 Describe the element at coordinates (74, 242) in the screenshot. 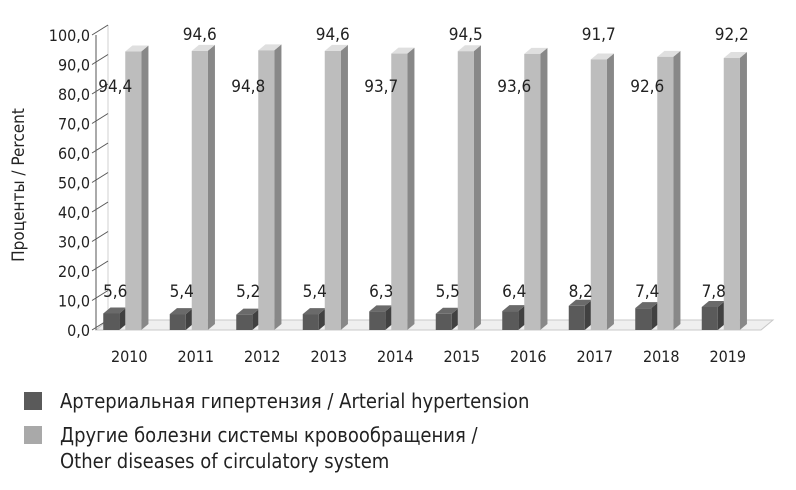

I see `y-tick-label: 30,0` at that location.